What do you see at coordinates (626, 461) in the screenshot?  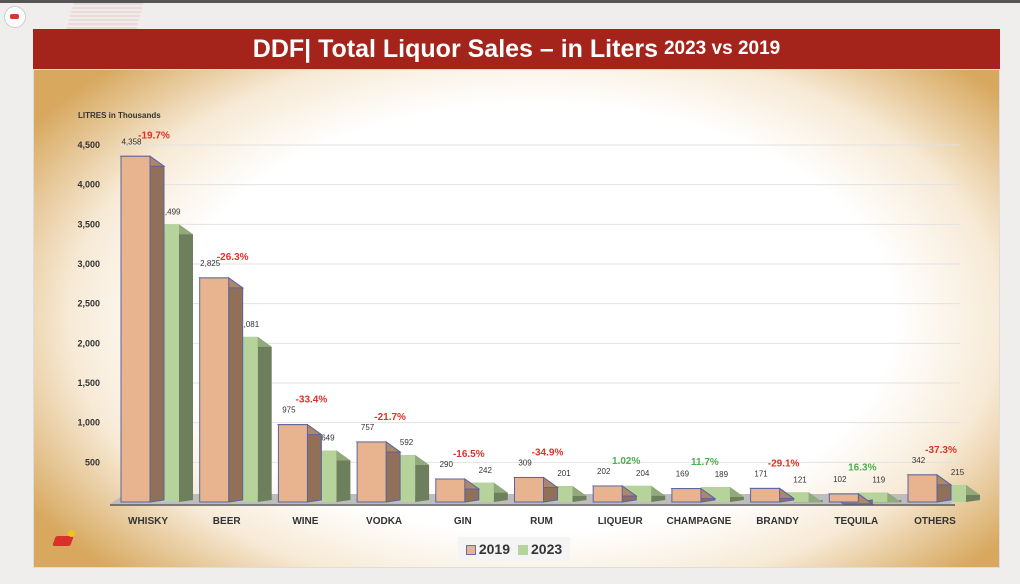 I see `change-label: 1.02%` at bounding box center [626, 461].